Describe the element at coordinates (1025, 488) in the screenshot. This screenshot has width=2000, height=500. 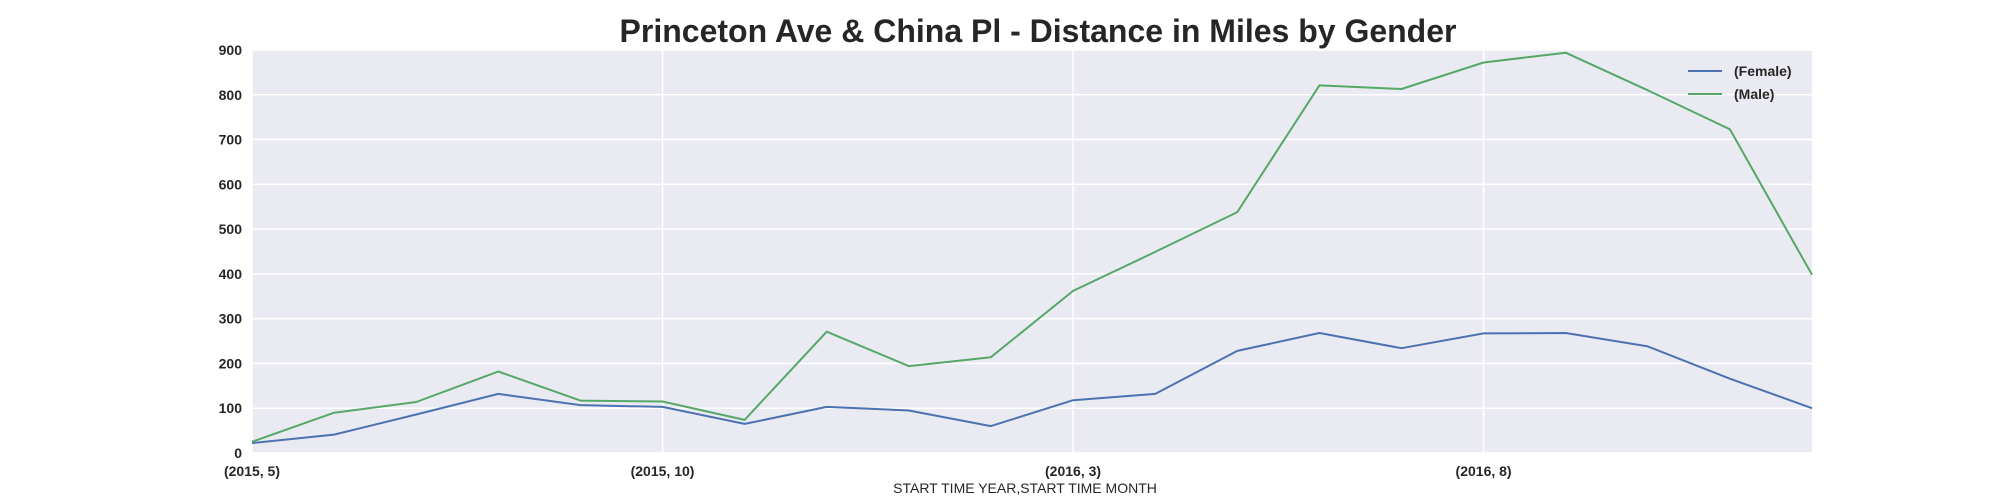
I see `x-axis-label: START TIME YEAR,START TIME MONTH` at that location.